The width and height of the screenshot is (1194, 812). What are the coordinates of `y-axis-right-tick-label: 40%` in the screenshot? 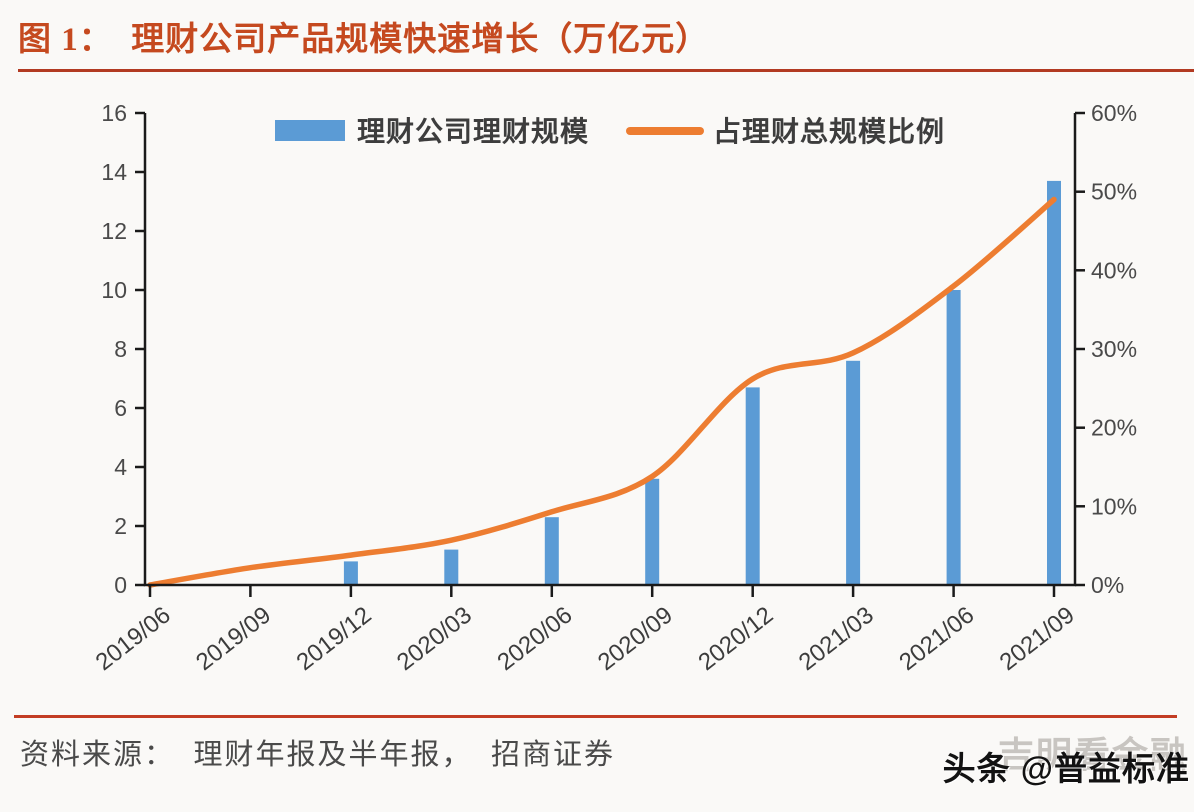 It's located at (1114, 270).